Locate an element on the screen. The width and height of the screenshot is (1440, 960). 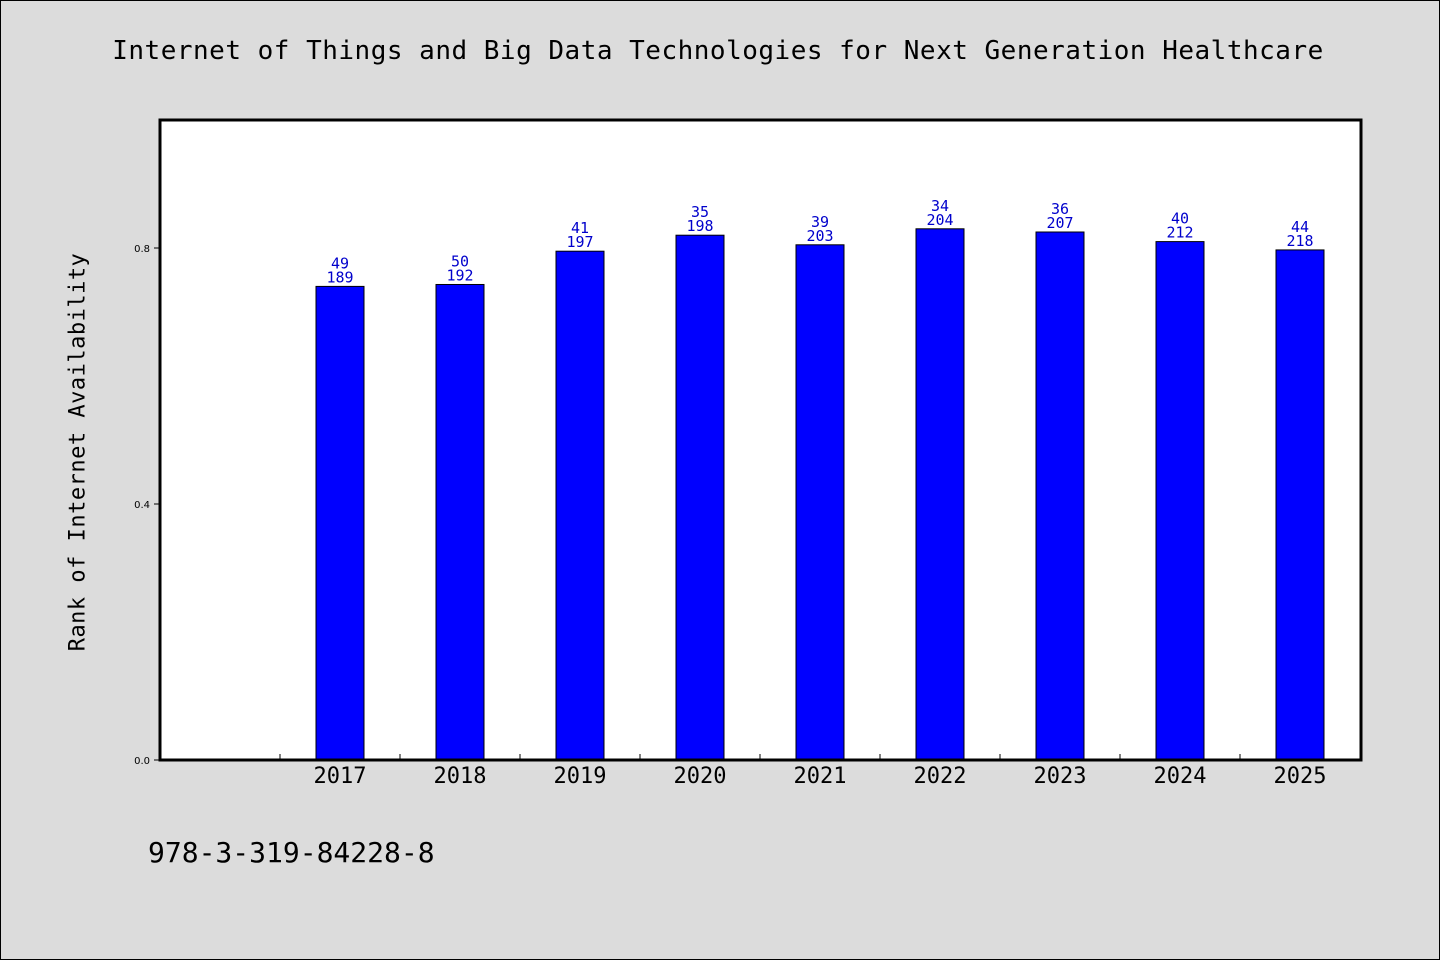
data-label-top: 40 is located at coordinates (1180, 219).